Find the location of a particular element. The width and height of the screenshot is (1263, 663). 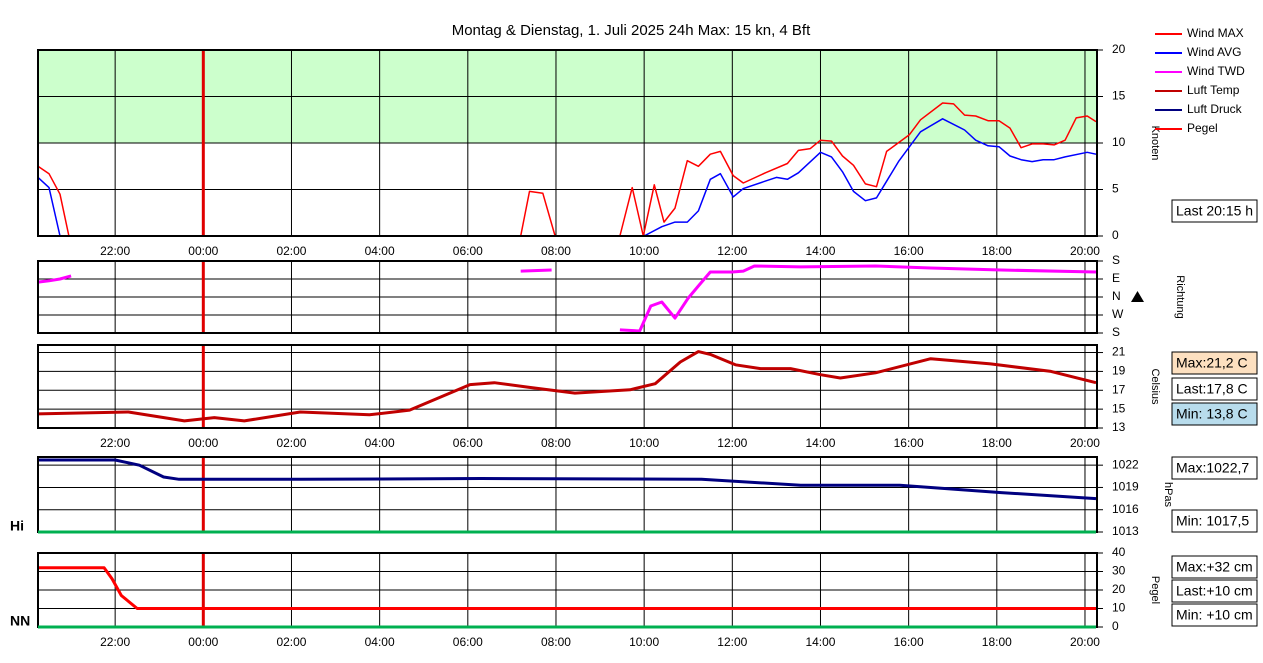

y-tick-label: 1022 is located at coordinates (1125, 464).